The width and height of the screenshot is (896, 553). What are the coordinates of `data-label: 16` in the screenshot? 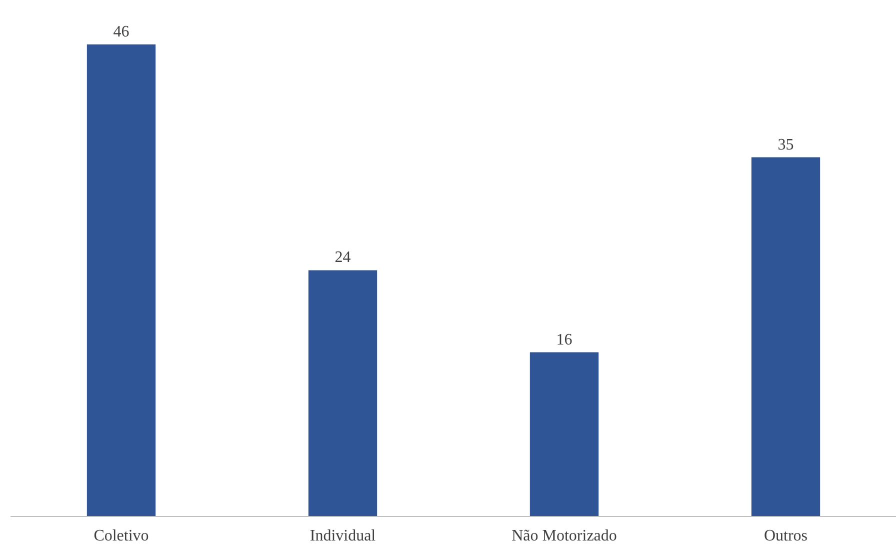 It's located at (564, 339).